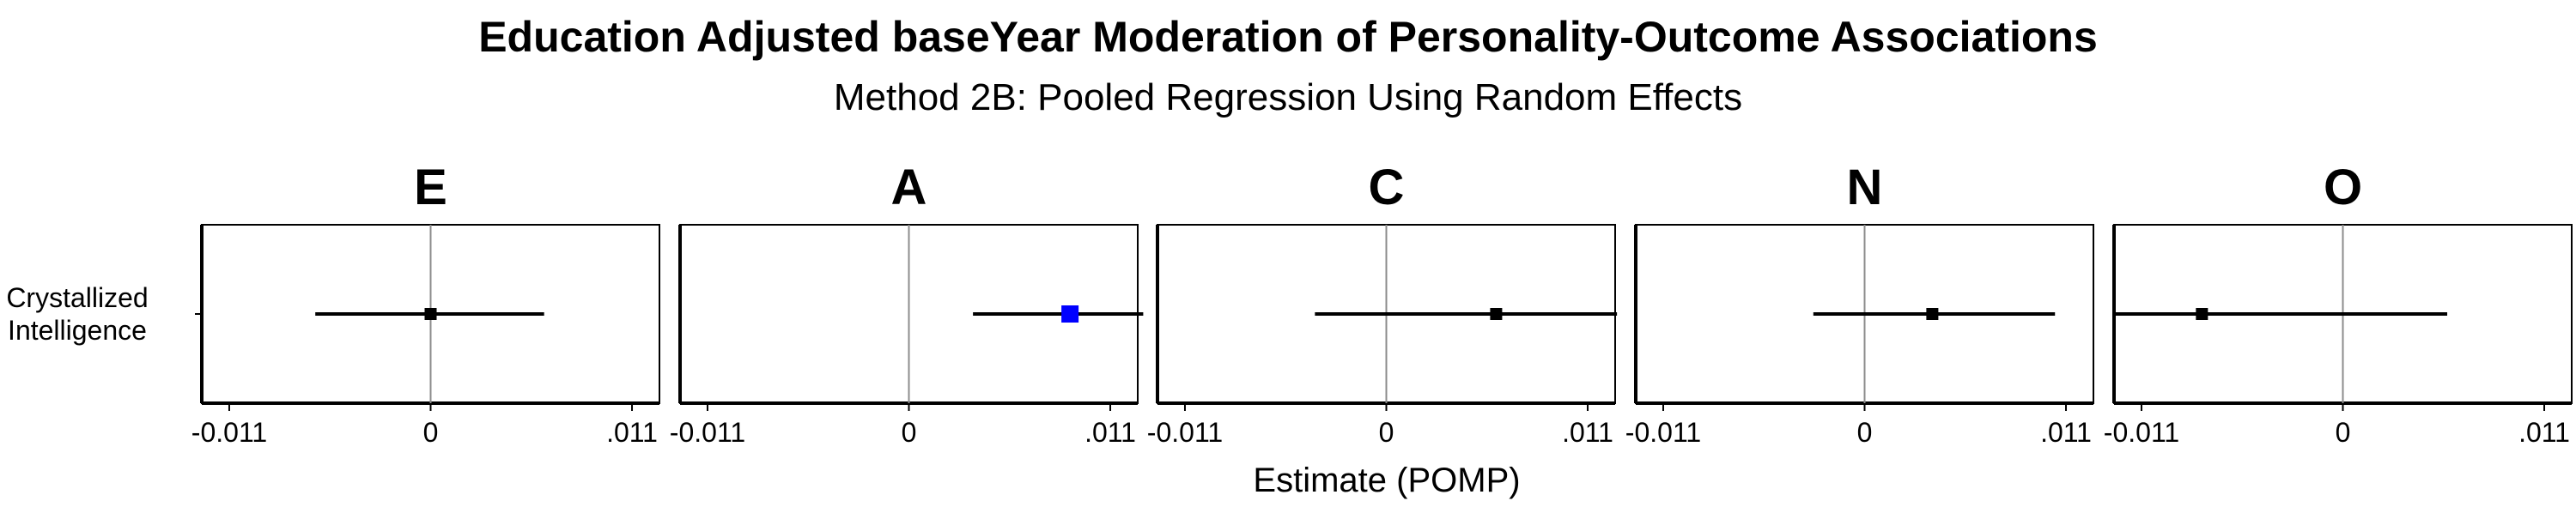 This screenshot has width=2576, height=519. What do you see at coordinates (431, 314) in the screenshot?
I see `point-estimate-e` at bounding box center [431, 314].